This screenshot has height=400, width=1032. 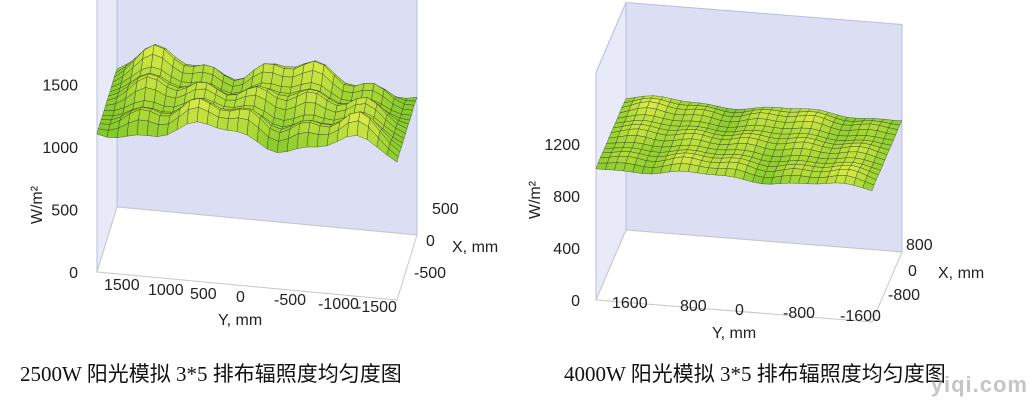 I want to click on z-tick-label: 1500, so click(x=60, y=86).